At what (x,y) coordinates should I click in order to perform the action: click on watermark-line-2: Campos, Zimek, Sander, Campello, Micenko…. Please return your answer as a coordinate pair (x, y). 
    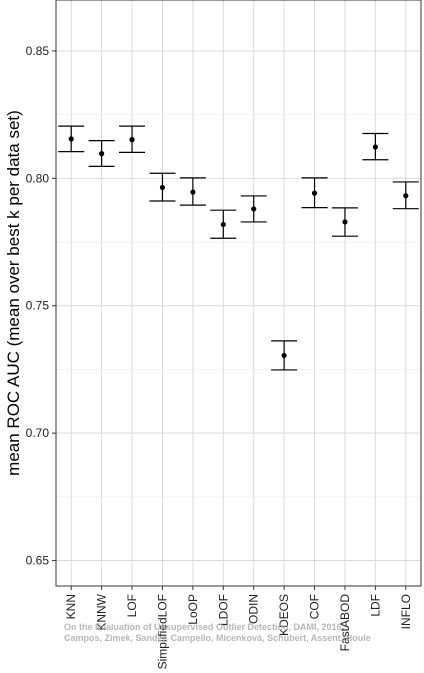
    Looking at the image, I should click on (217, 638).